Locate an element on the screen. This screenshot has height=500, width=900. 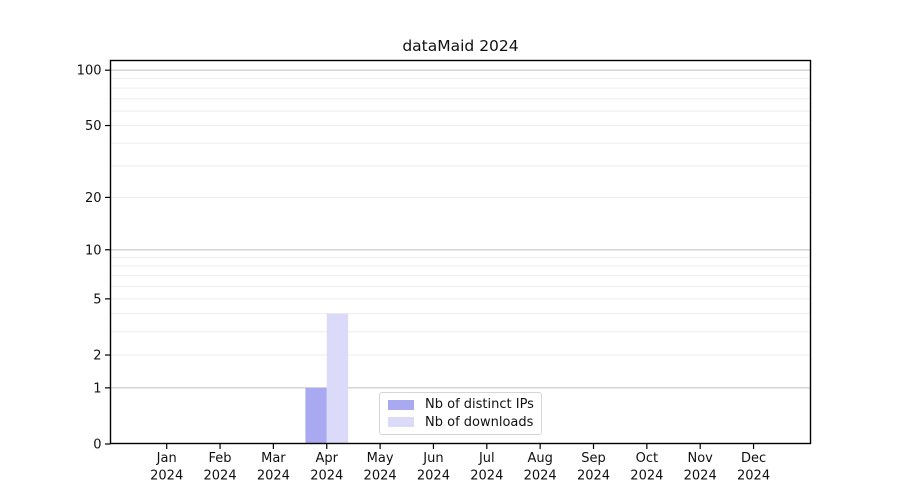
x-tick-label-feb: Feb 2024 is located at coordinates (220, 467).